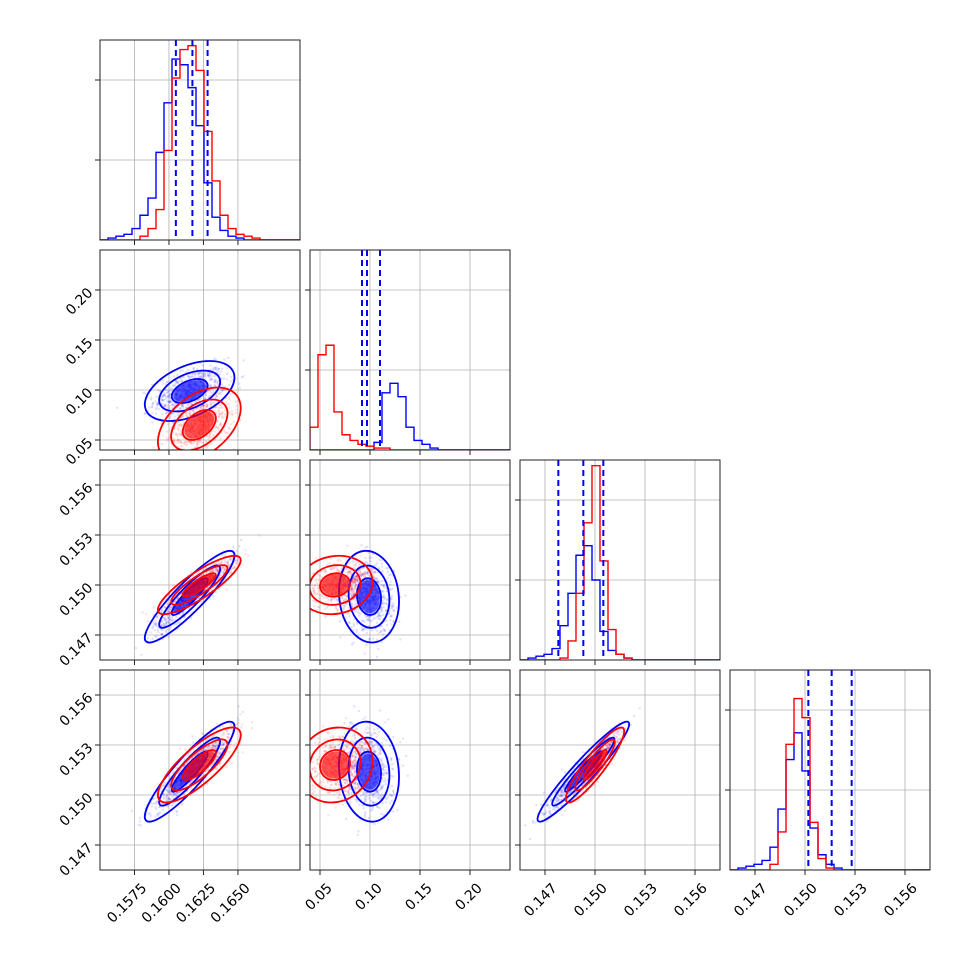 This screenshot has height=970, width=970. I want to click on density-core, so click(369, 597).